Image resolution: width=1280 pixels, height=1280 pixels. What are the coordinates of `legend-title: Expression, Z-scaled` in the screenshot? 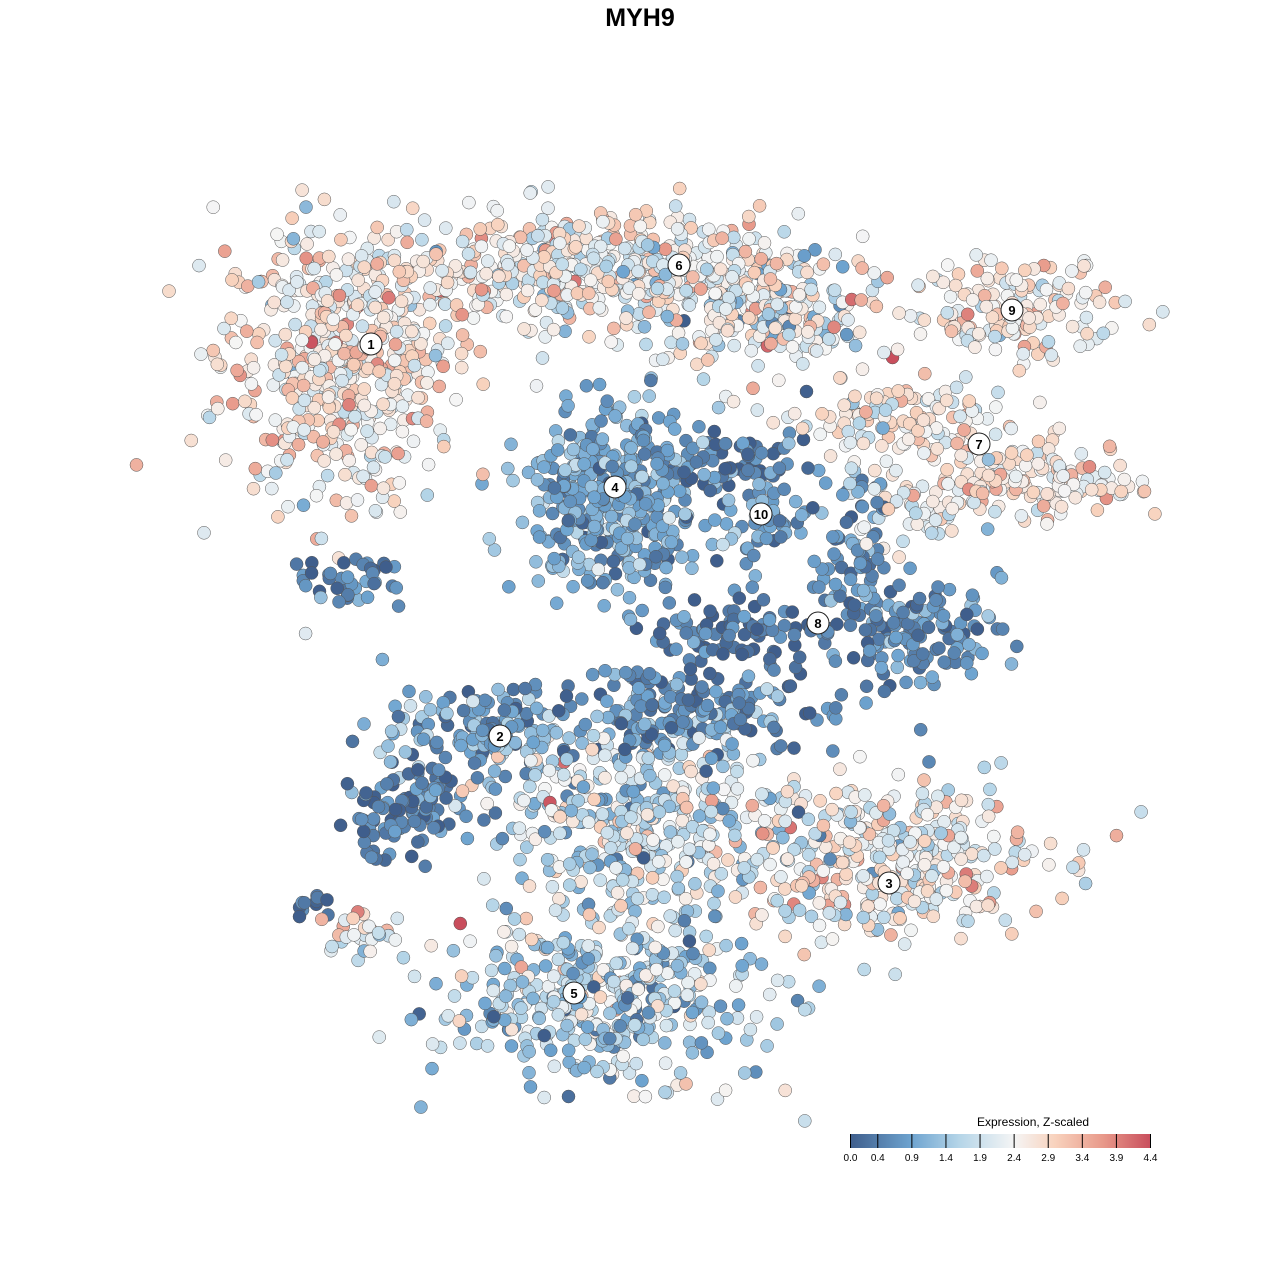 It's located at (1033, 1122).